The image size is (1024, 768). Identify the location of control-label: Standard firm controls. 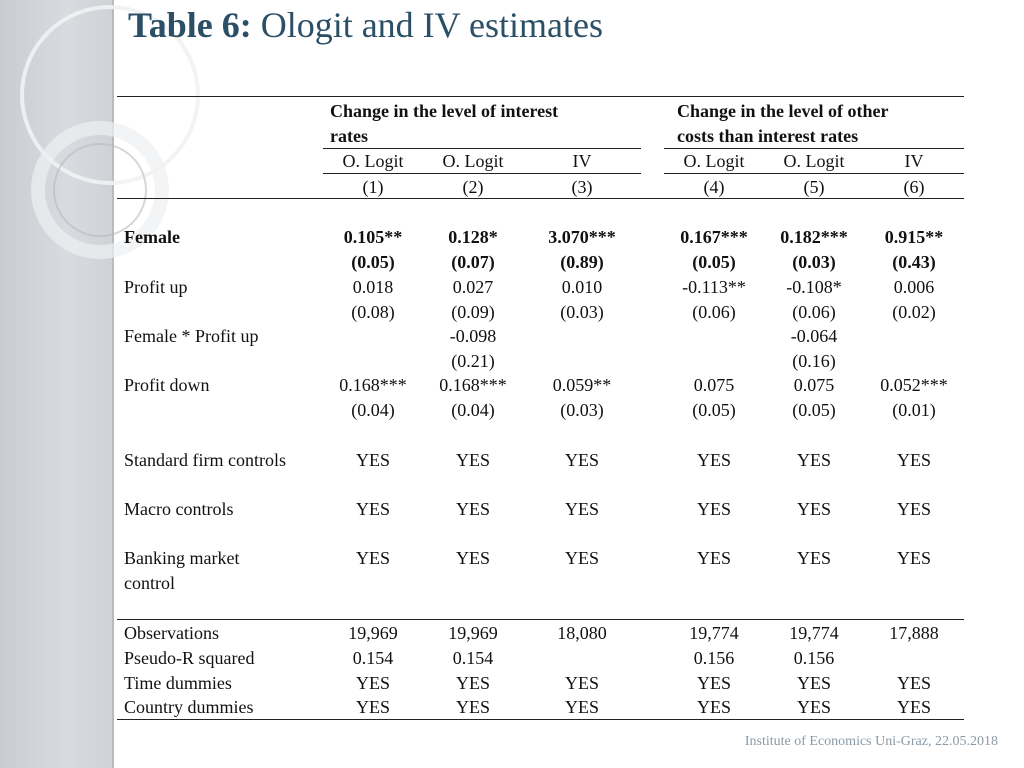
(205, 460).